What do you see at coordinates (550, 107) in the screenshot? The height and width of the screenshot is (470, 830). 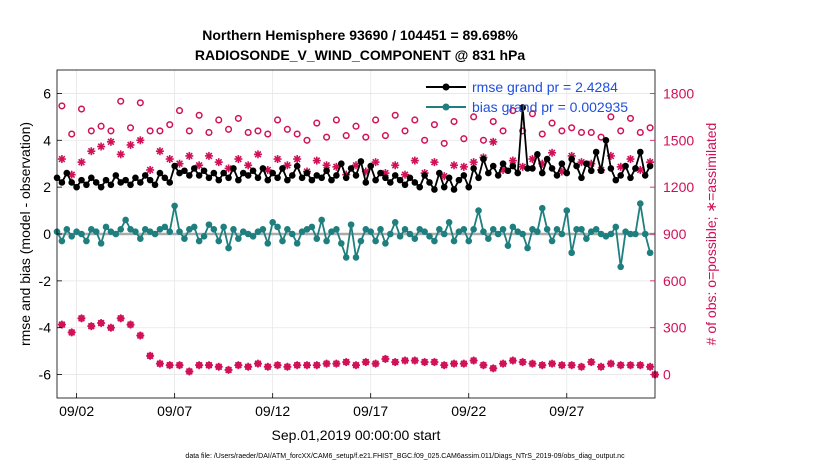 I see `legend-bias-label: bias grand pr = 0.002935` at bounding box center [550, 107].